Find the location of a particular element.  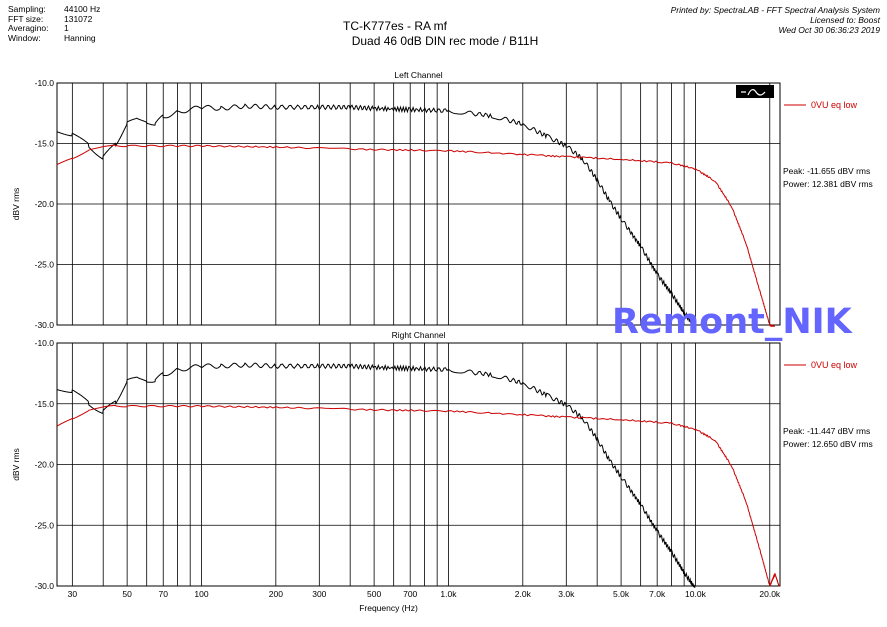

x-tick-label: 1.0k is located at coordinates (448, 594).